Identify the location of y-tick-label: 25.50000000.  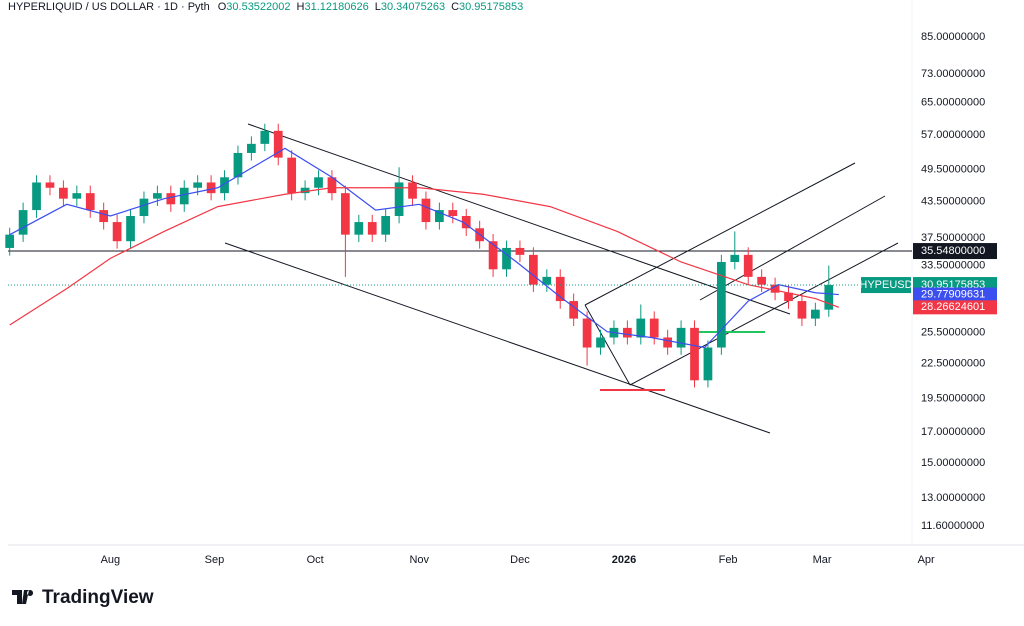
(953, 333).